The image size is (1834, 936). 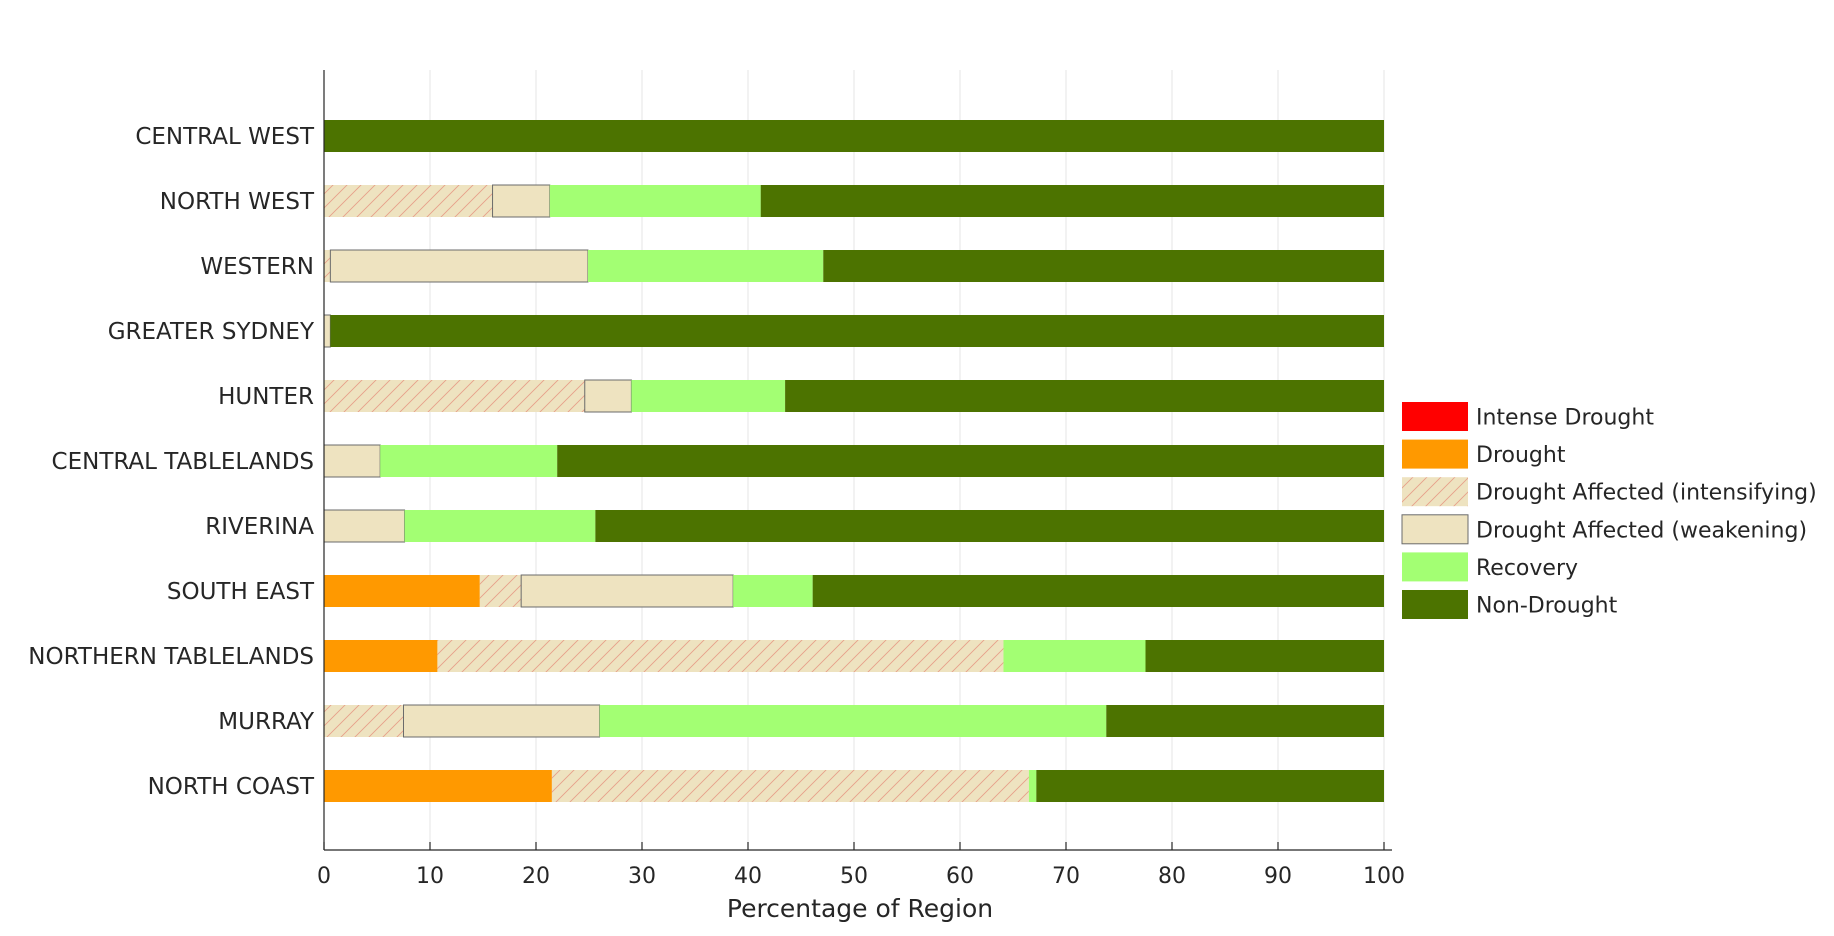 What do you see at coordinates (1527, 568) in the screenshot?
I see `legend-label-recovery: Recovery` at bounding box center [1527, 568].